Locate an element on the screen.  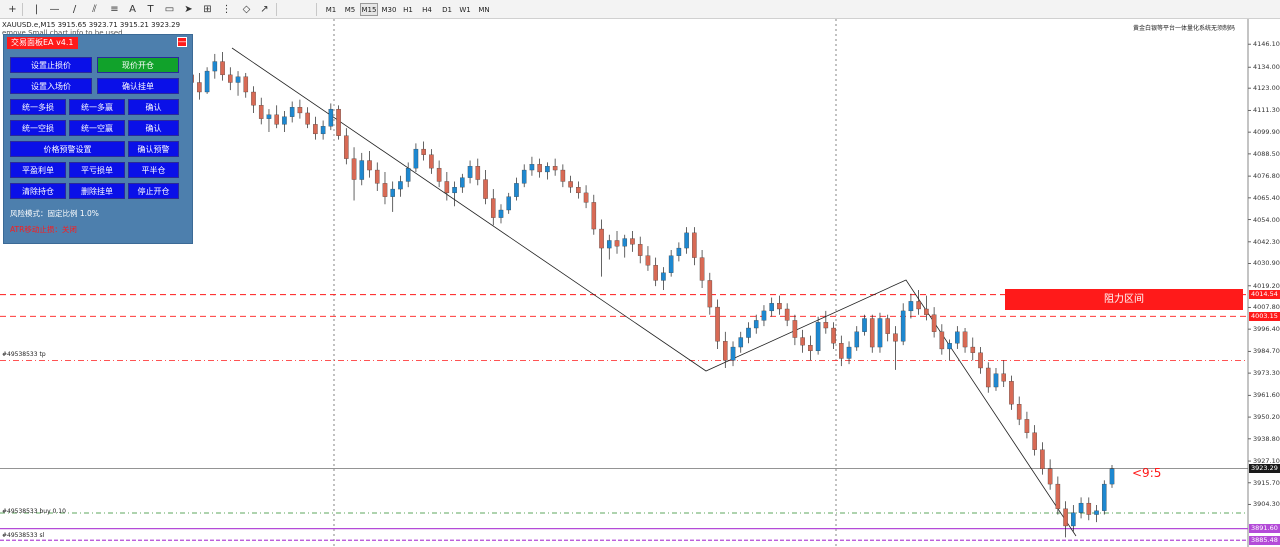
resistance-zone: 阻力区间 is located at coordinates (1124, 299).